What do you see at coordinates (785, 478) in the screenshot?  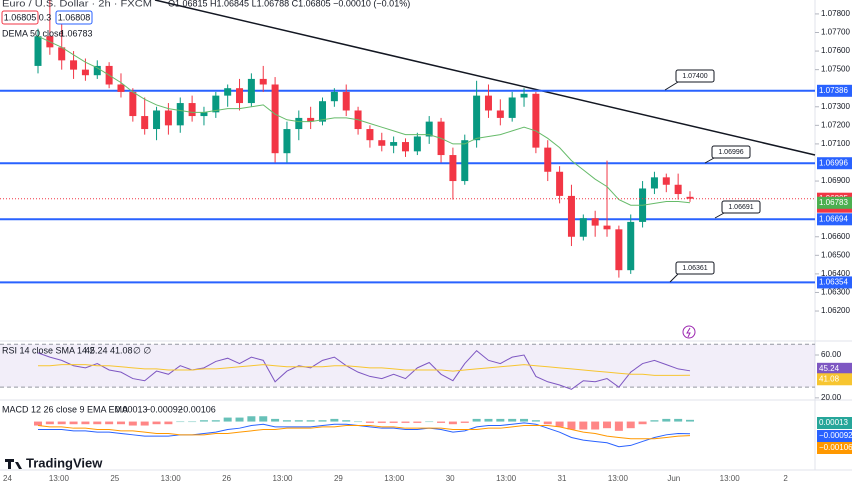 I see `x-tick-label: 2` at bounding box center [785, 478].